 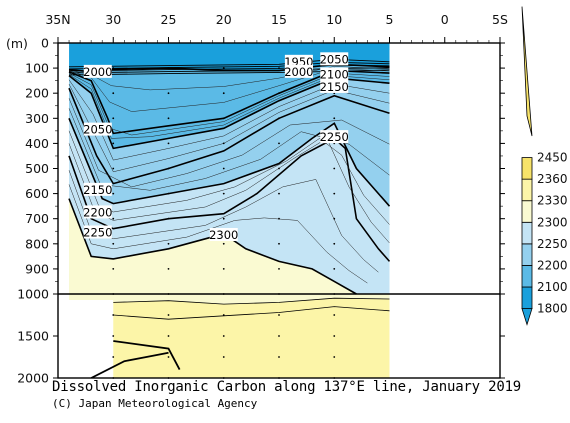 I want to click on x-axis: 35N 30 25 20 15 10 5 0 5S, so click(x=276, y=27).